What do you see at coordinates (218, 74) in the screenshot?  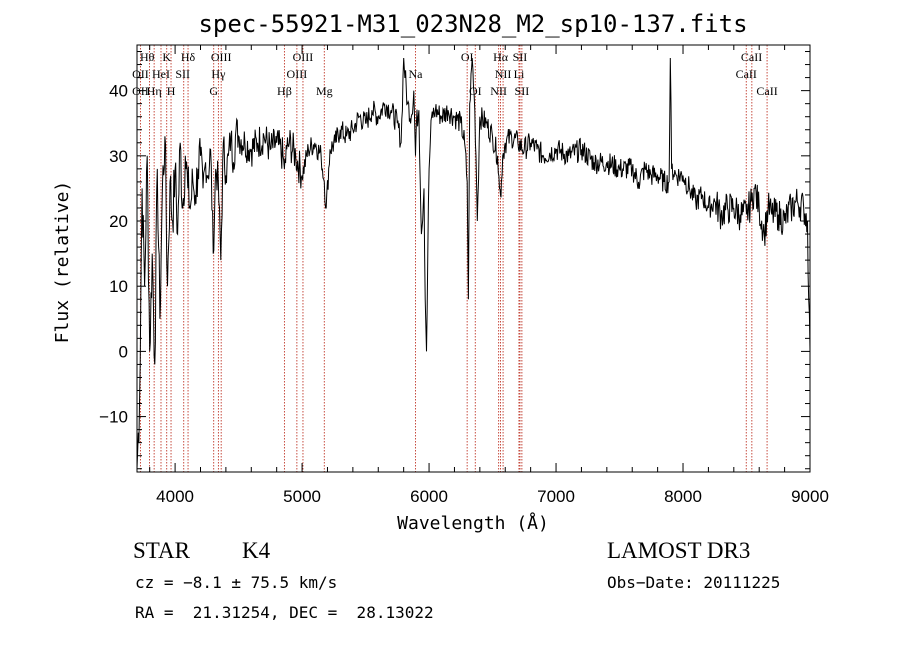 I see `line-label: Hγ` at bounding box center [218, 74].